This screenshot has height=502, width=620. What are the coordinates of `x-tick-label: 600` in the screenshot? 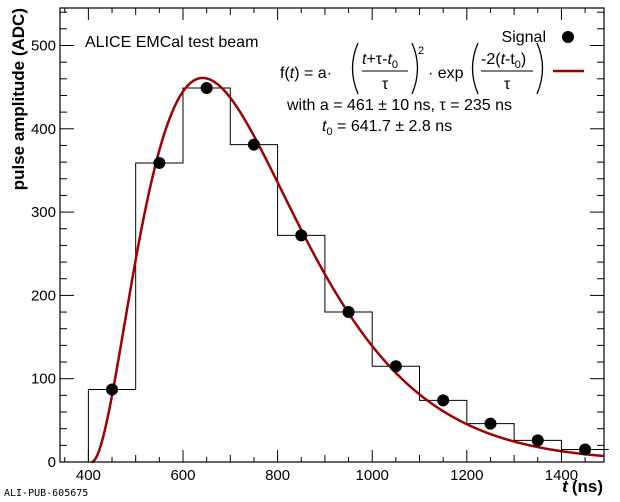 It's located at (182, 475).